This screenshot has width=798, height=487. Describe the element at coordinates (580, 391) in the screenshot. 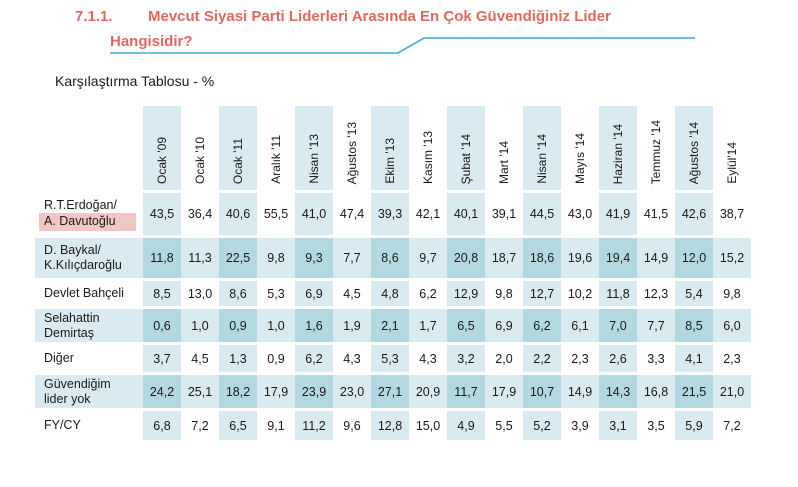

I see `data-cell: 14,9` at that location.